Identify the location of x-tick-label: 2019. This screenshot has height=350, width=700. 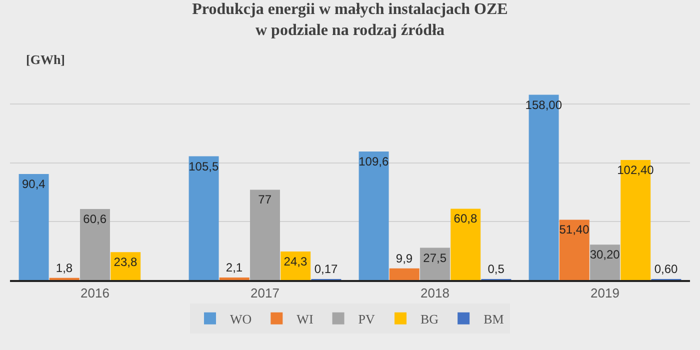
(605, 293).